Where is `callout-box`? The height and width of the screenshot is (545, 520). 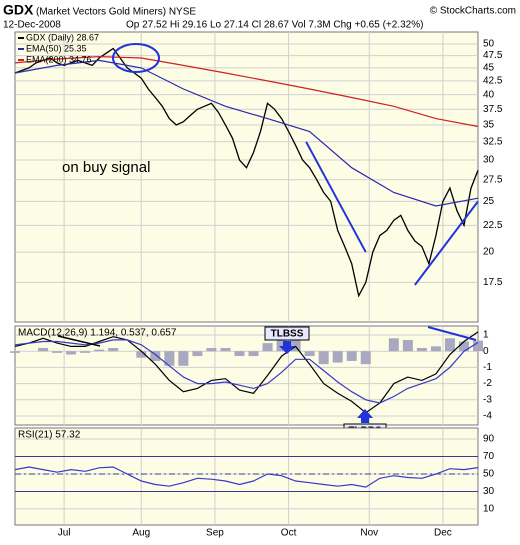
callout-box is located at coordinates (287, 333).